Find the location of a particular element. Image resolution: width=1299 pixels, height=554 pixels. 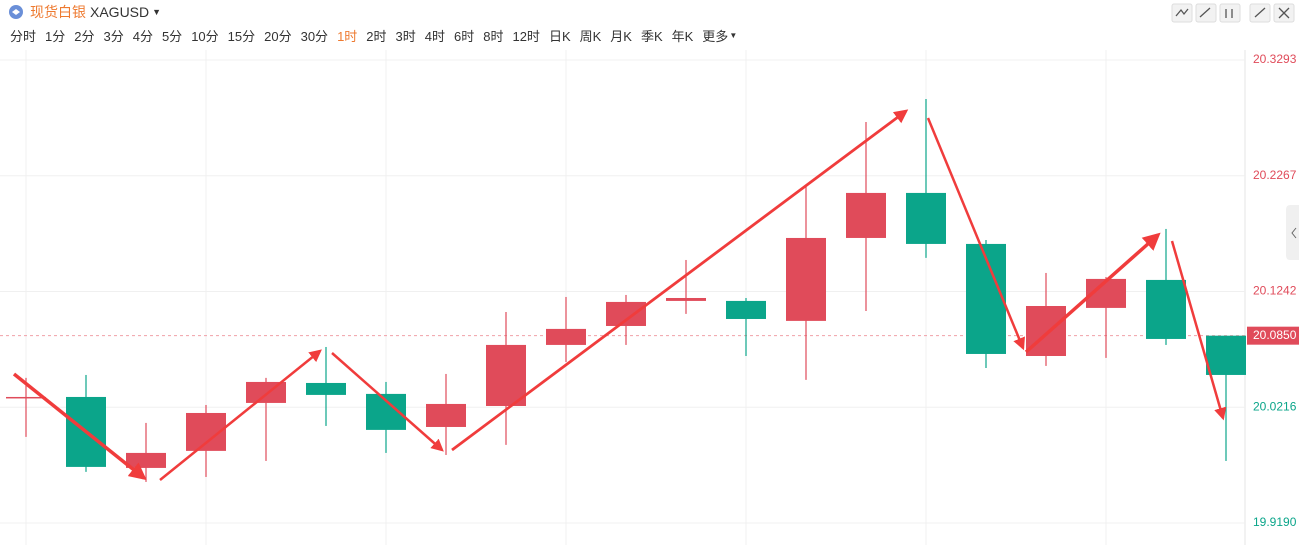

timeframe-button: 8时 is located at coordinates (493, 36).